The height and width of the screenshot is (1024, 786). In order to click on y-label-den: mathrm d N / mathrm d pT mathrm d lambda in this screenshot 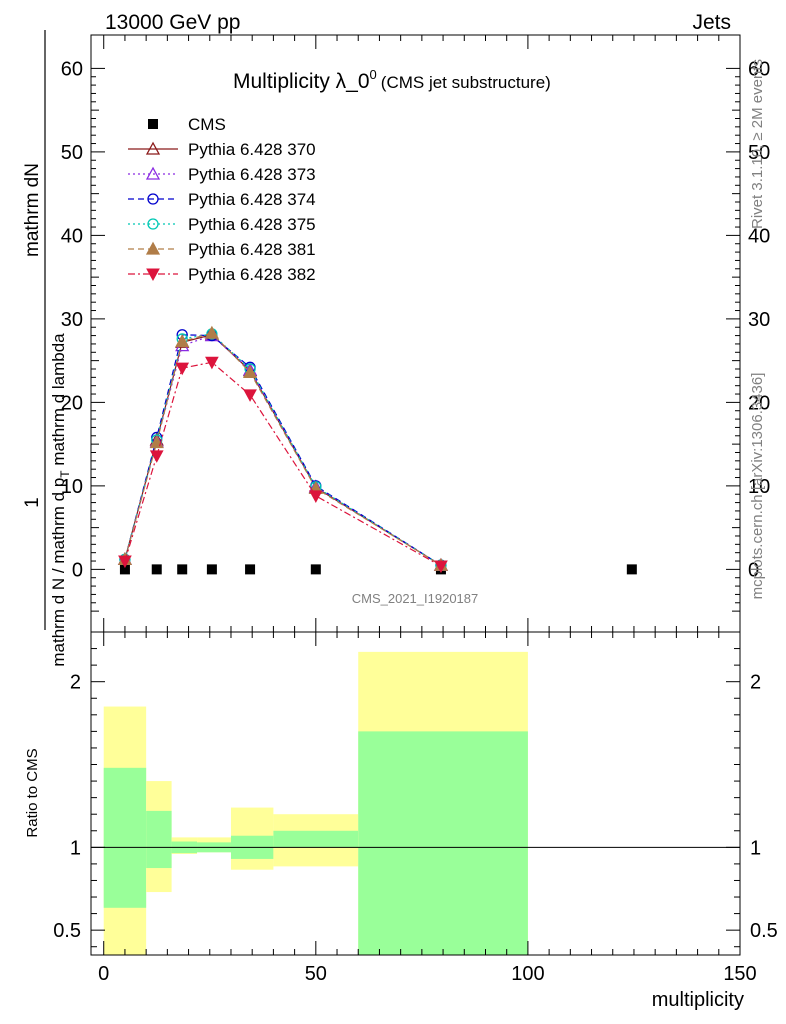, I will do `click(60, 500)`.